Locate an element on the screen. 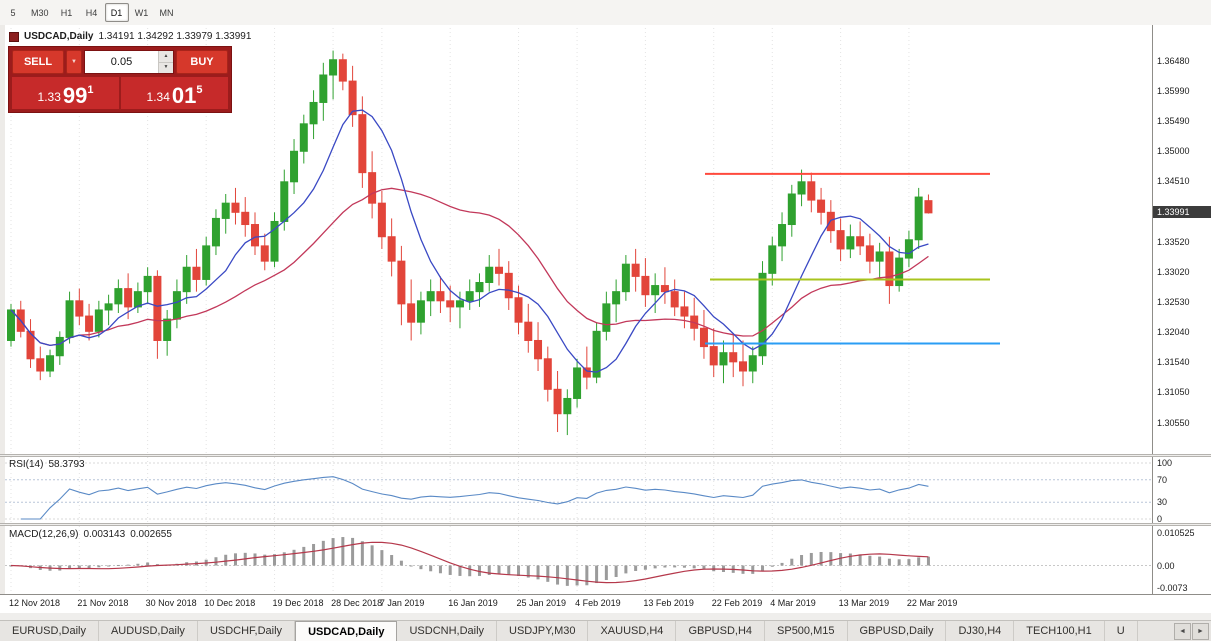 Image resolution: width=1211 pixels, height=641 pixels. tab-dj30-h4: DJ30,H4 is located at coordinates (980, 631).